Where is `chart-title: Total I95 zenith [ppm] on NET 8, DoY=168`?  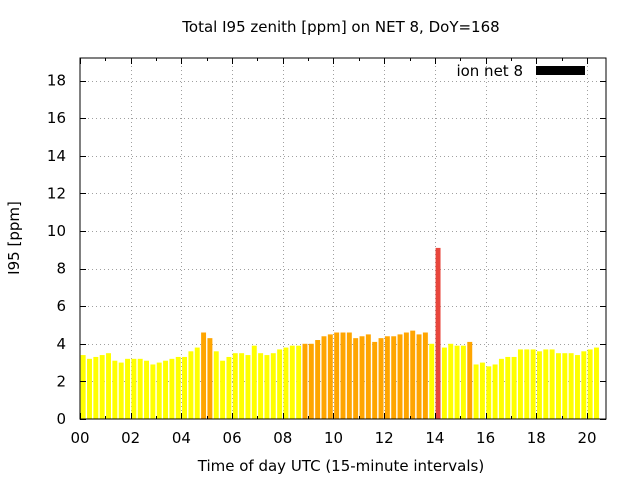
chart-title: Total I95 zenith [ppm] on NET 8, DoY=168 is located at coordinates (340, 27).